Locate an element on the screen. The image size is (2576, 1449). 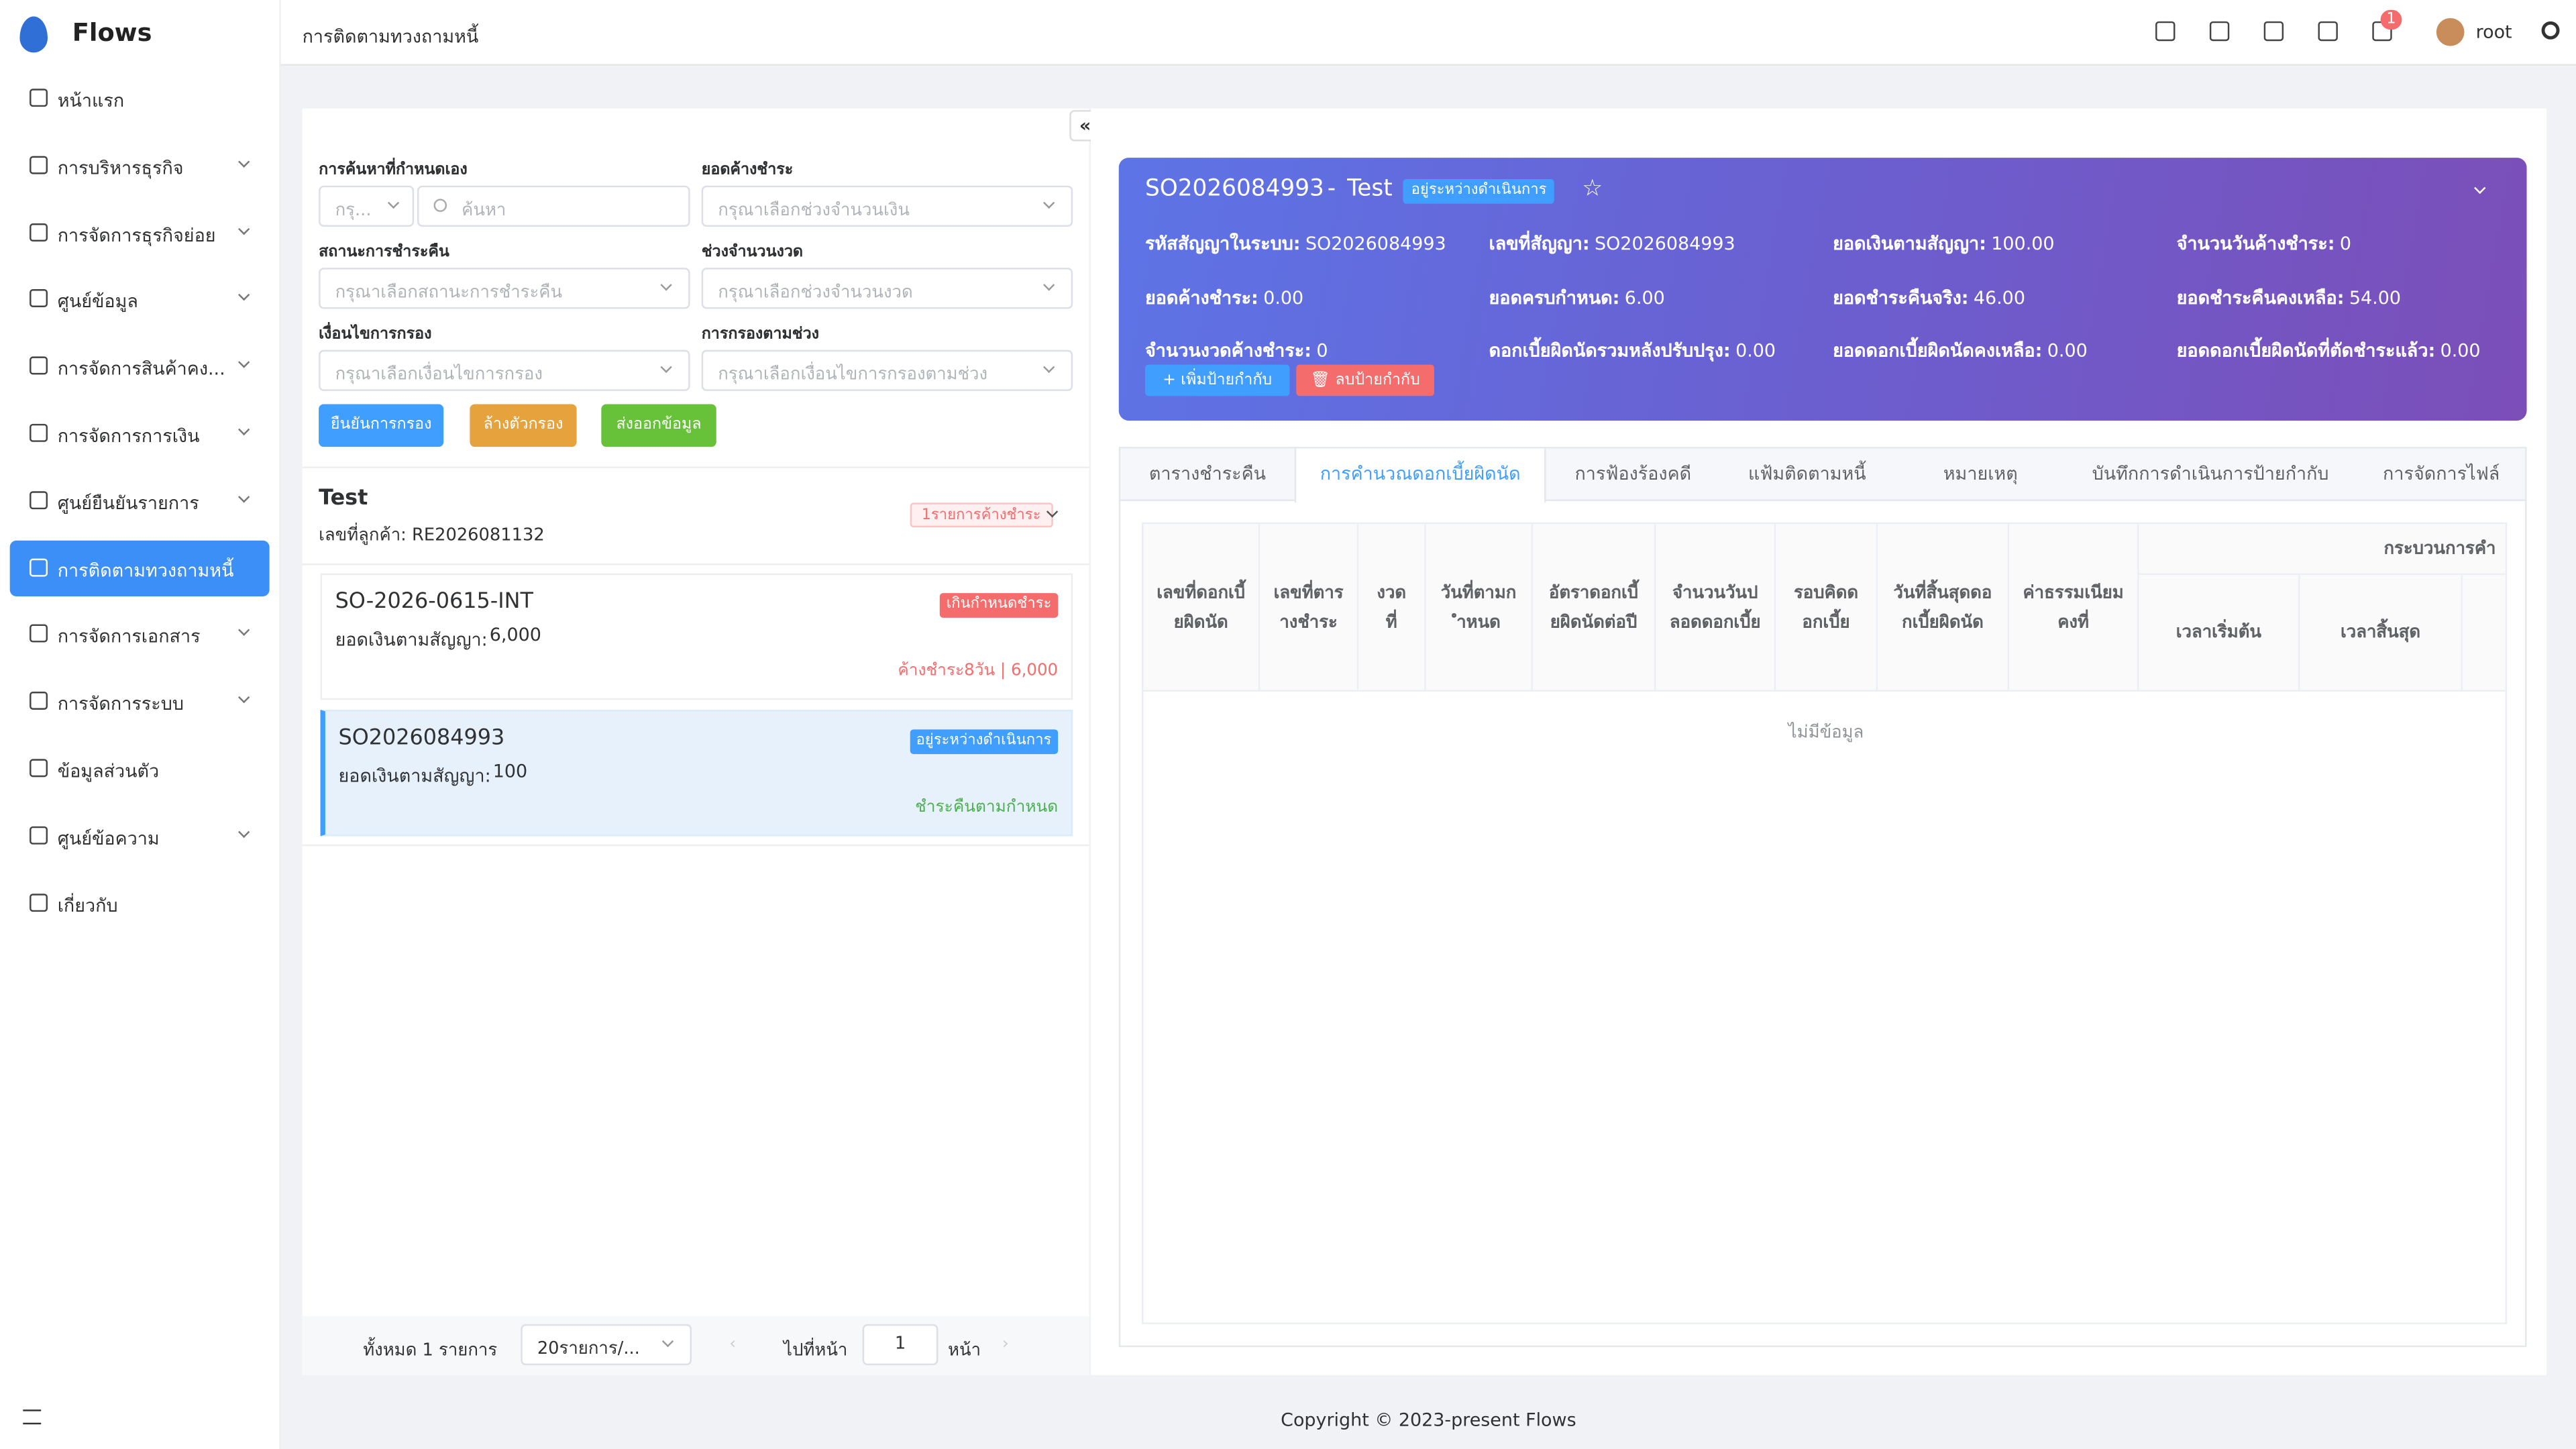
prev-page: ‹ is located at coordinates (733, 1345).